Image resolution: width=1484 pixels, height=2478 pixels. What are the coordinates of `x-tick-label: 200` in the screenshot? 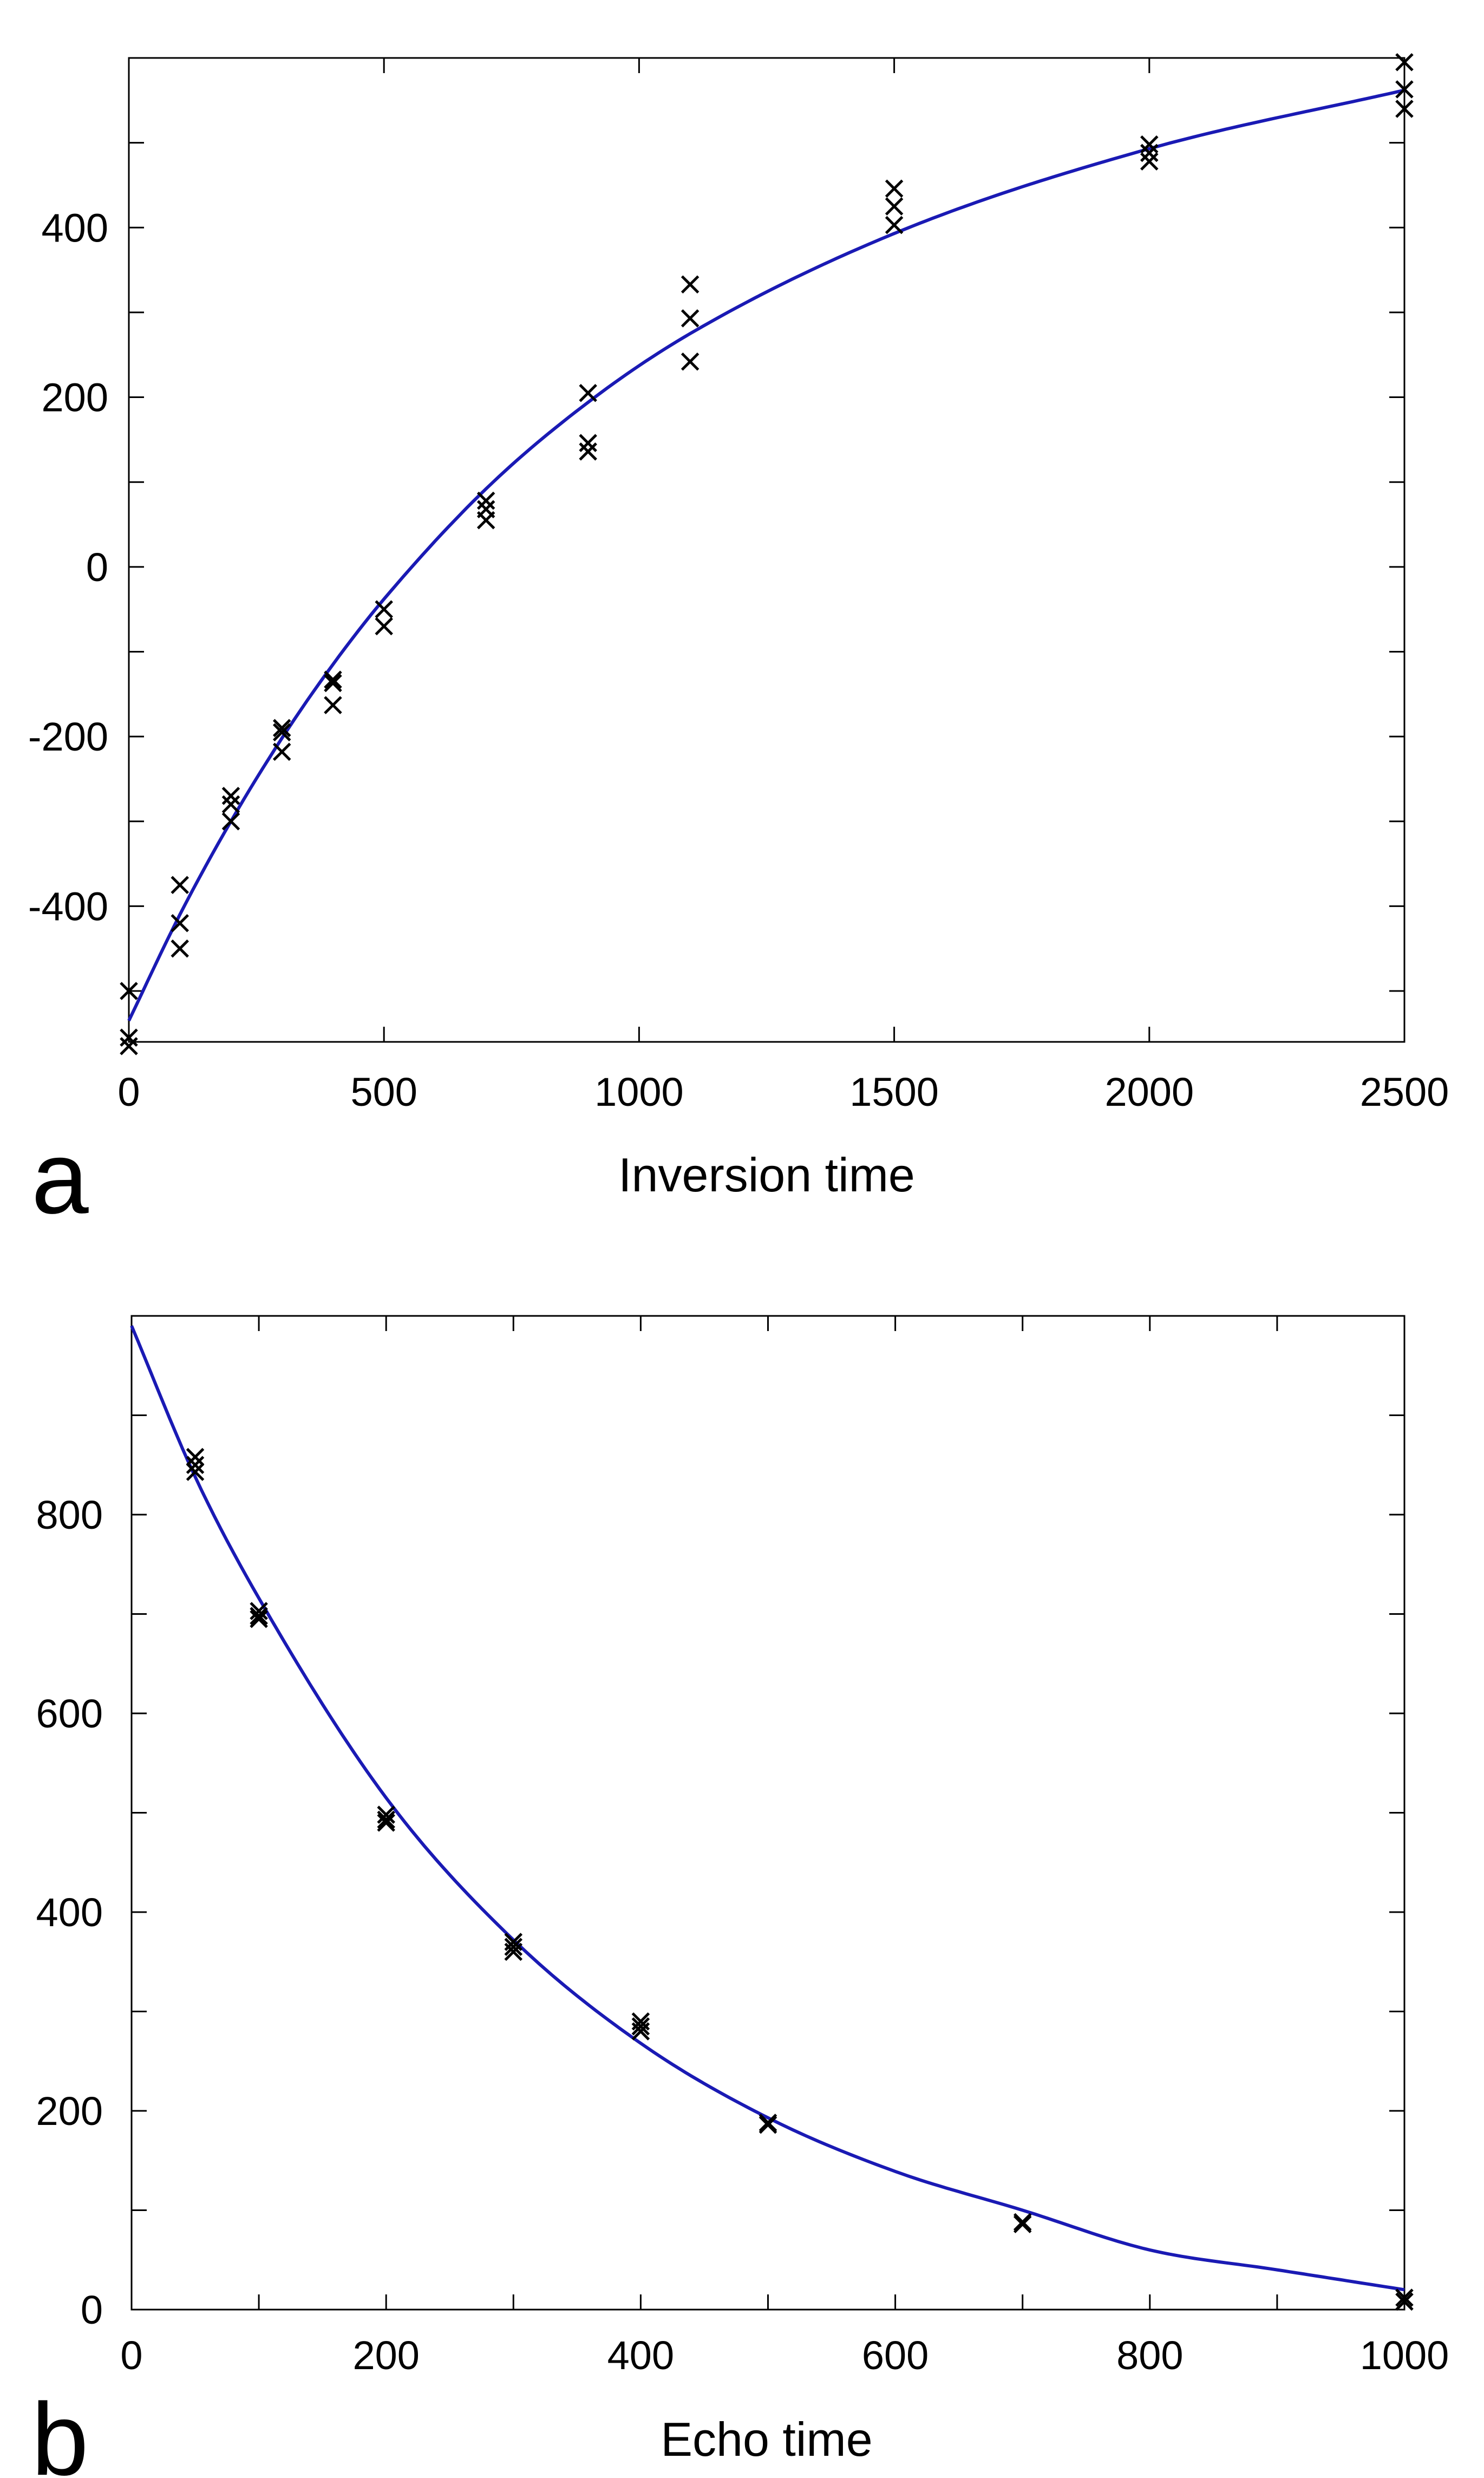 It's located at (385, 2356).